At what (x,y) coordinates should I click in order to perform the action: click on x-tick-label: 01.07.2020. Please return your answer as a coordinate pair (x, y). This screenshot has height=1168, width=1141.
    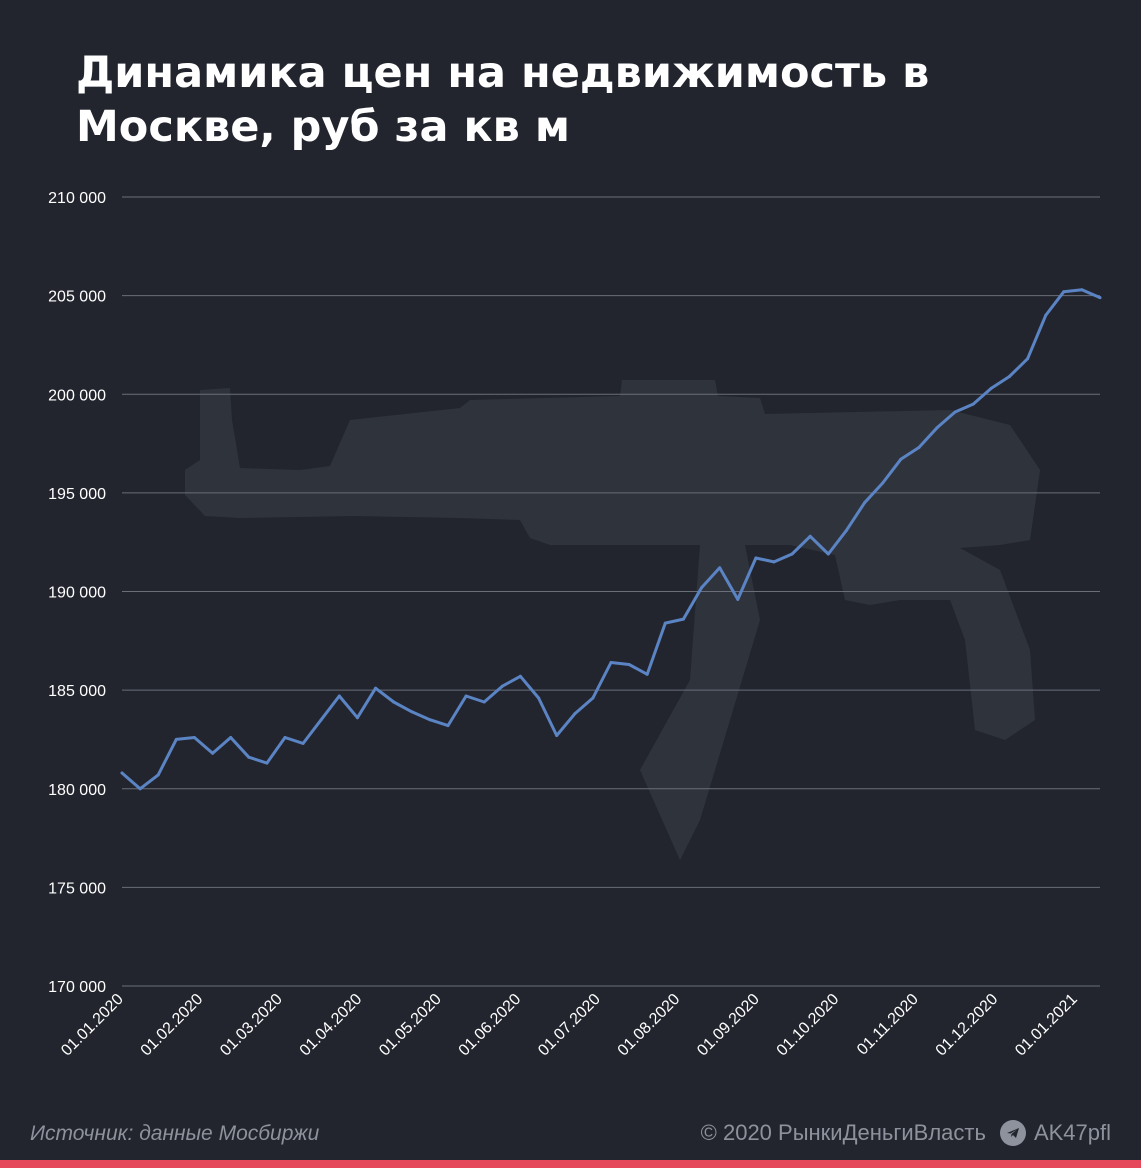
    Looking at the image, I should click on (569, 1025).